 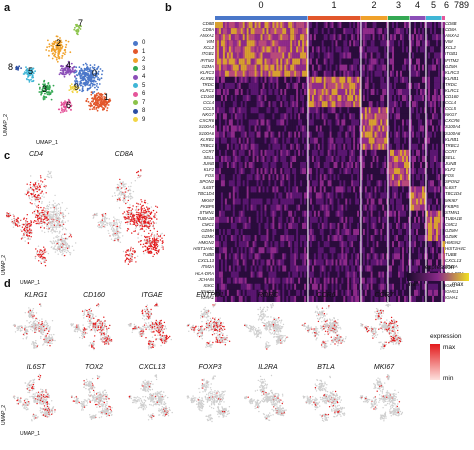 I want to click on heatmap-gene-label: CCL5, so click(x=195, y=109).